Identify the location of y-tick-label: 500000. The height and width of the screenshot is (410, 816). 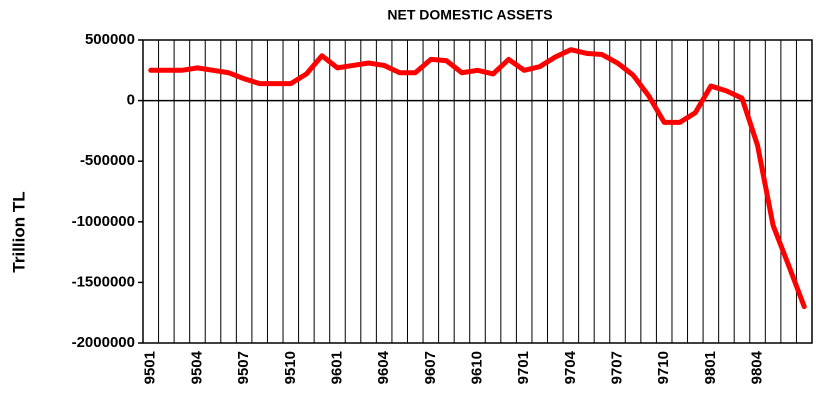
(110, 39).